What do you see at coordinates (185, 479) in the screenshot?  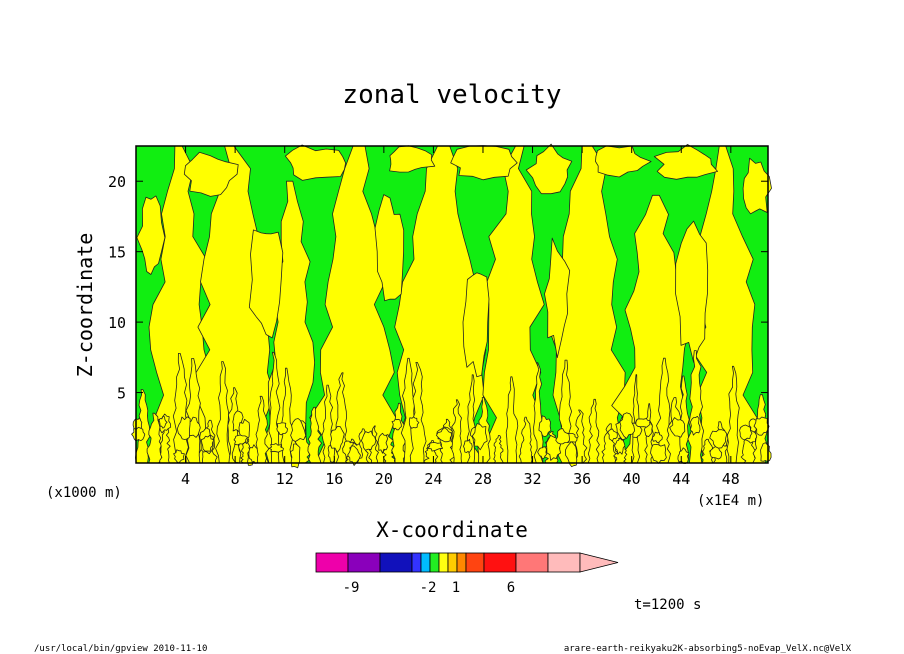 I see `x-tick-label: 4` at bounding box center [185, 479].